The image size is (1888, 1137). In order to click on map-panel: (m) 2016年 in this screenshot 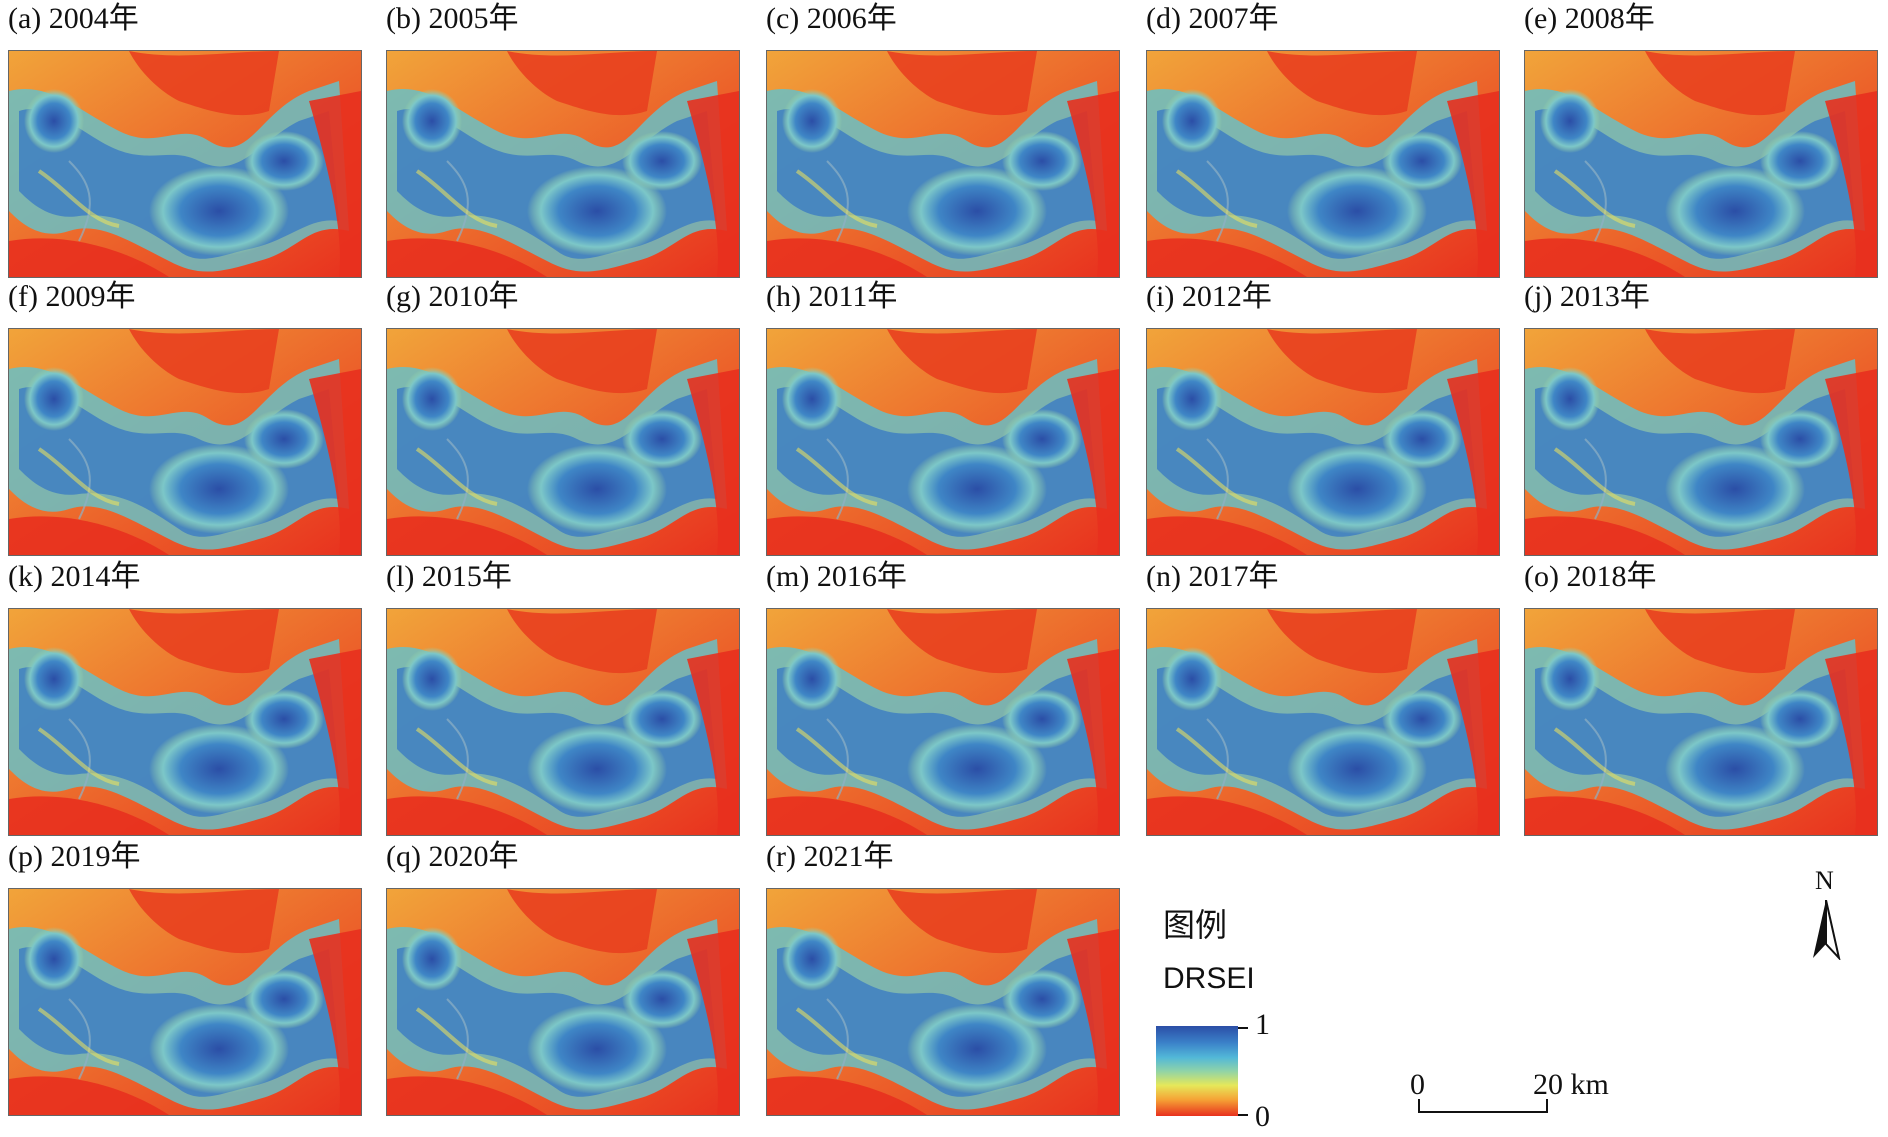, I will do `click(943, 698)`.